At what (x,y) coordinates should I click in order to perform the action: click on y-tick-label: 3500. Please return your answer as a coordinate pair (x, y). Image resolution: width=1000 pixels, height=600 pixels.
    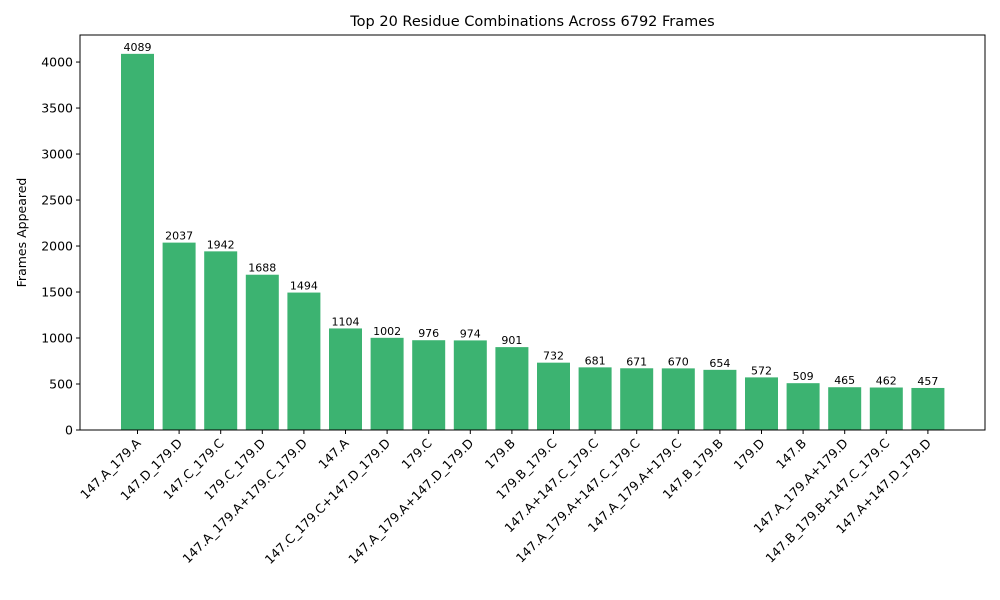
    Looking at the image, I should click on (57, 108).